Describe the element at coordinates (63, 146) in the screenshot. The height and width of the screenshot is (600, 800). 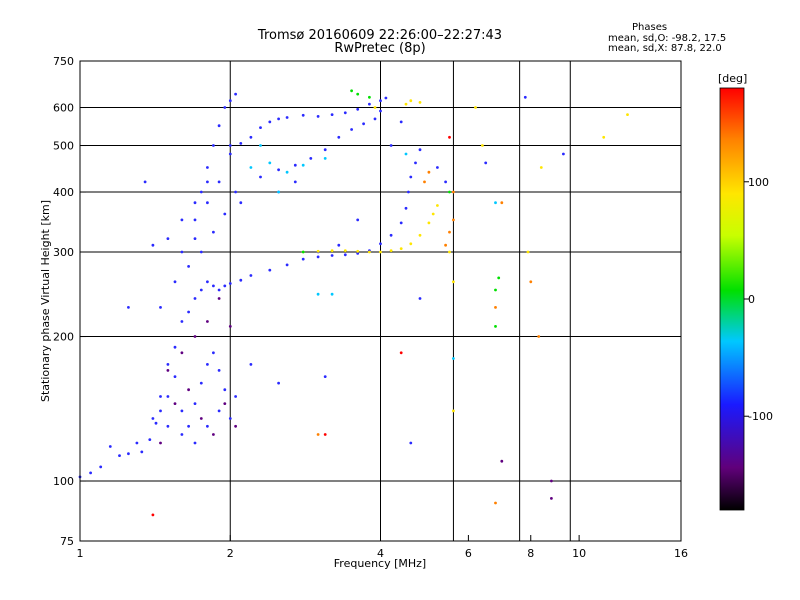
I see `y-tick-label: 500` at that location.